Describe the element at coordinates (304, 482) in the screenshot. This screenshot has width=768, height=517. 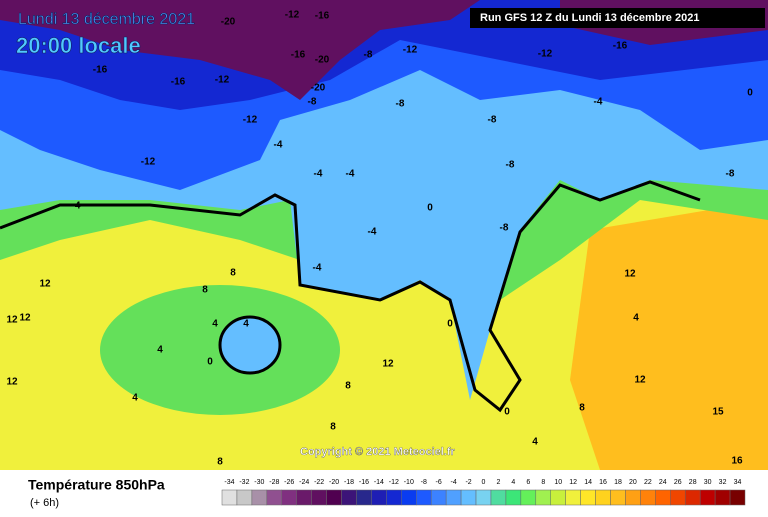
I see `scale-label: -24` at that location.